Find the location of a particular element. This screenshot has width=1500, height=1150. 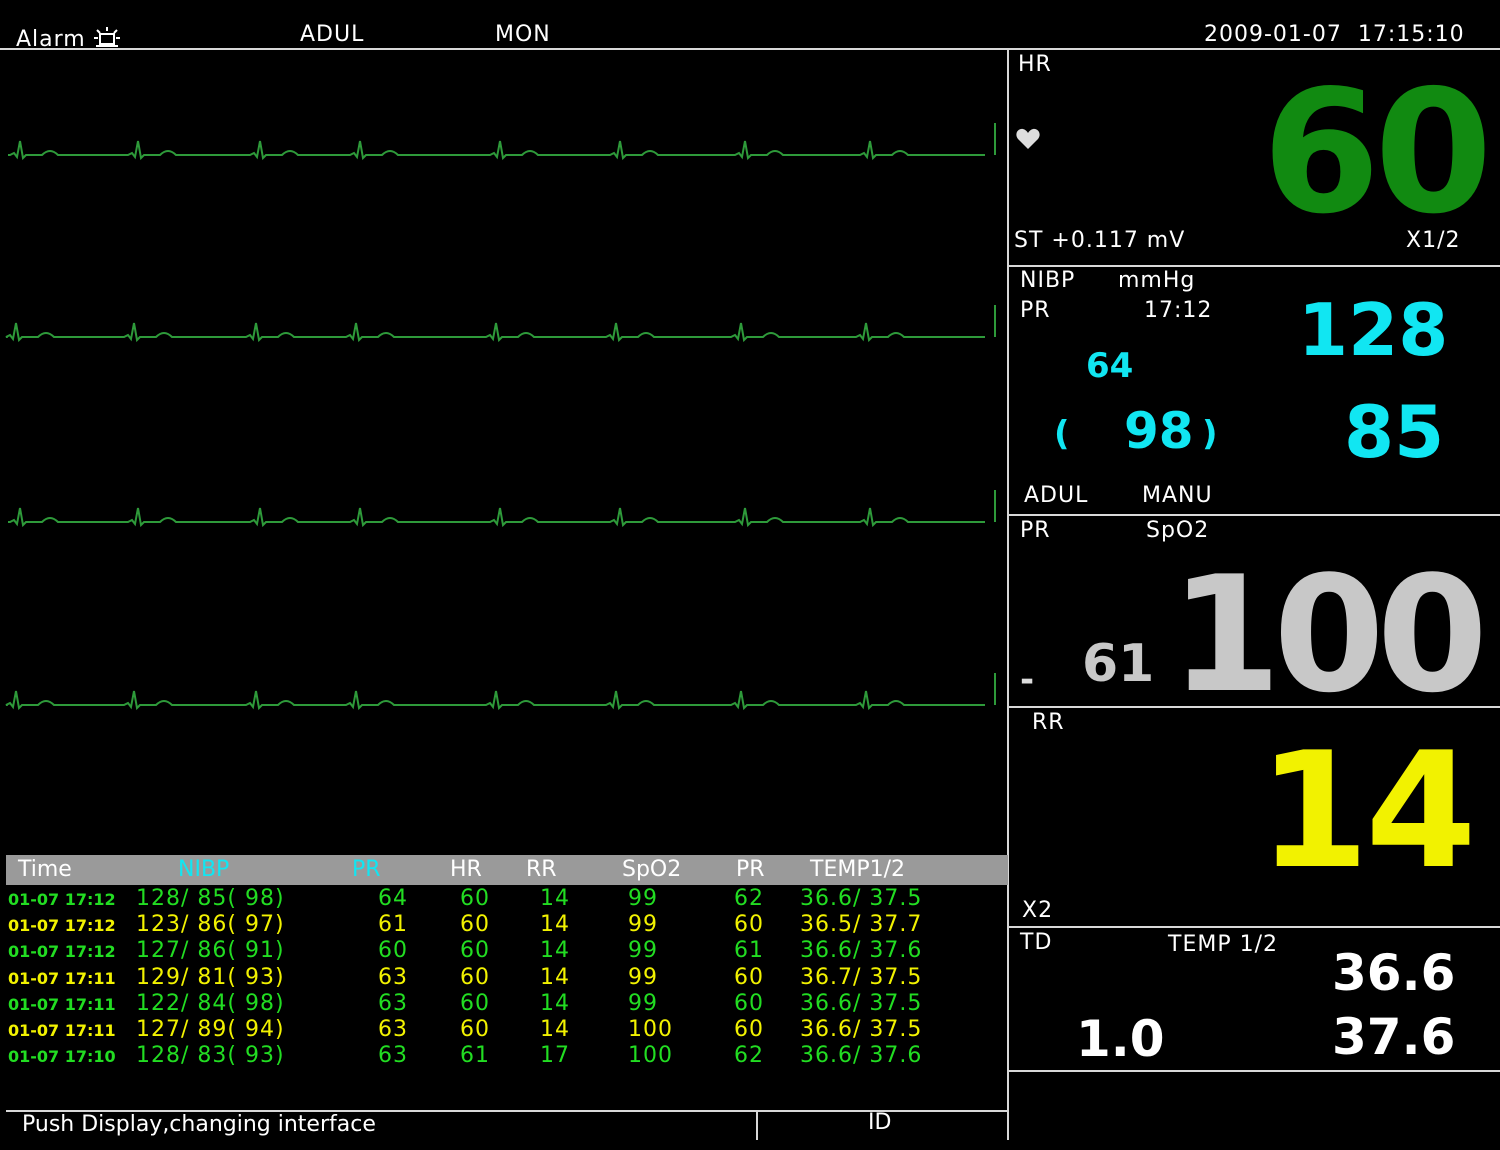

cell-pr: 61 is located at coordinates (393, 925).